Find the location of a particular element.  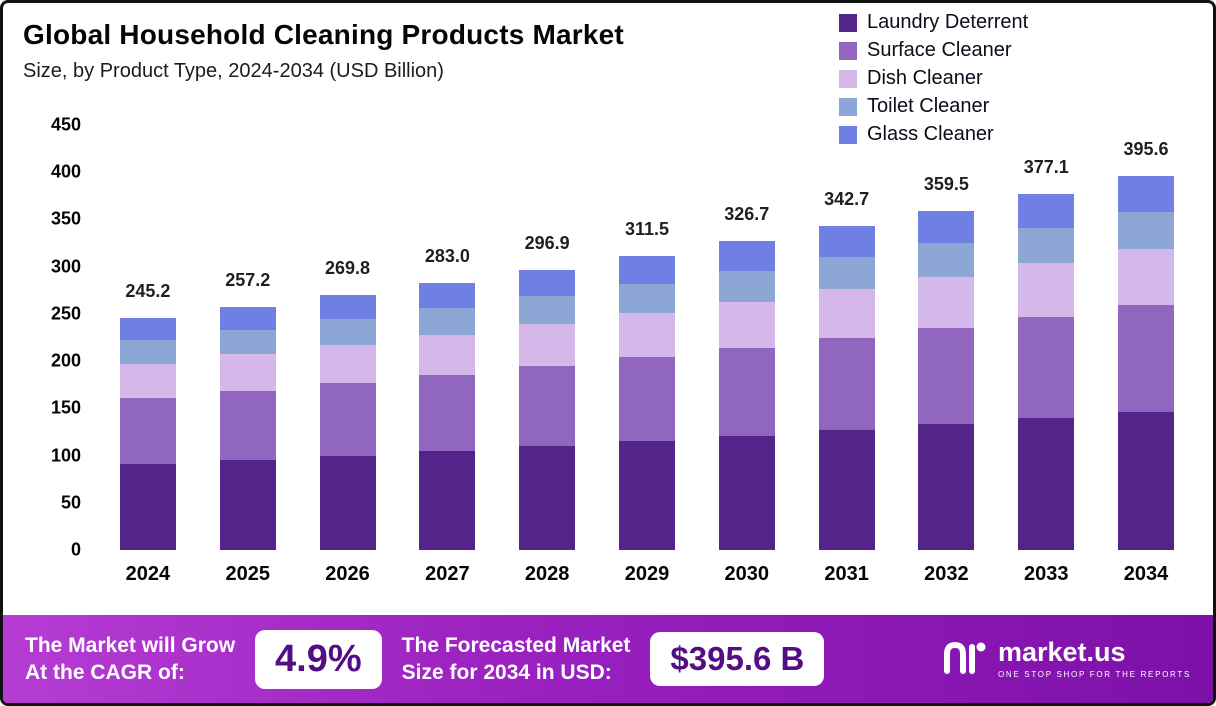

stacked-bar-2033 is located at coordinates (1046, 371).